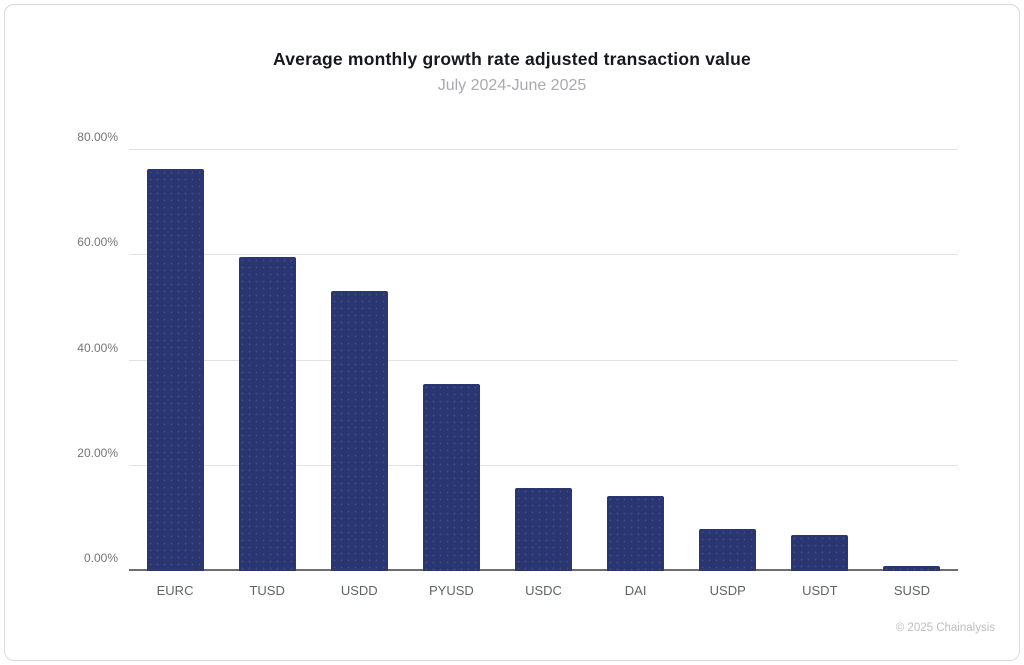 This screenshot has width=1024, height=665. Describe the element at coordinates (911, 590) in the screenshot. I see `x-tick-label-susd: SUSD` at that location.